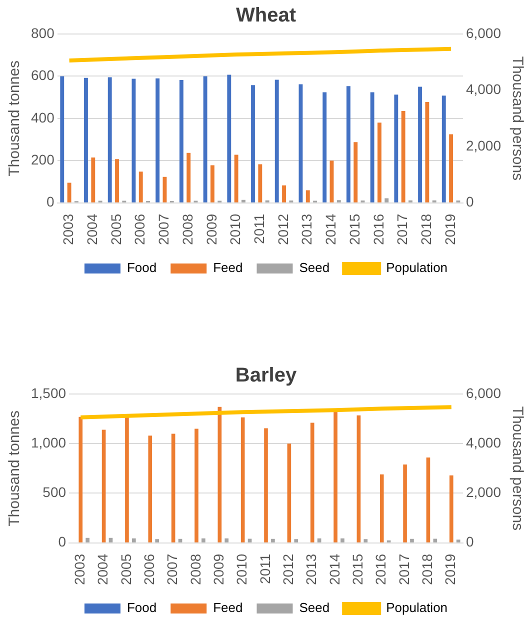  What do you see at coordinates (43, 160) in the screenshot?
I see `y-tick-label: 200` at bounding box center [43, 160].